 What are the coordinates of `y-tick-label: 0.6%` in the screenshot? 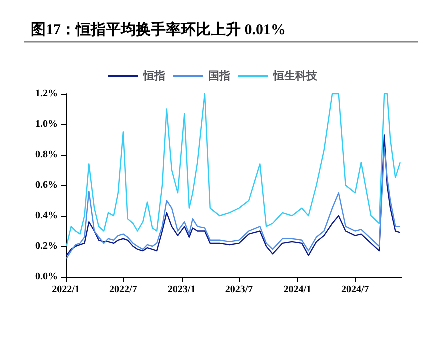 It's located at (47, 185).